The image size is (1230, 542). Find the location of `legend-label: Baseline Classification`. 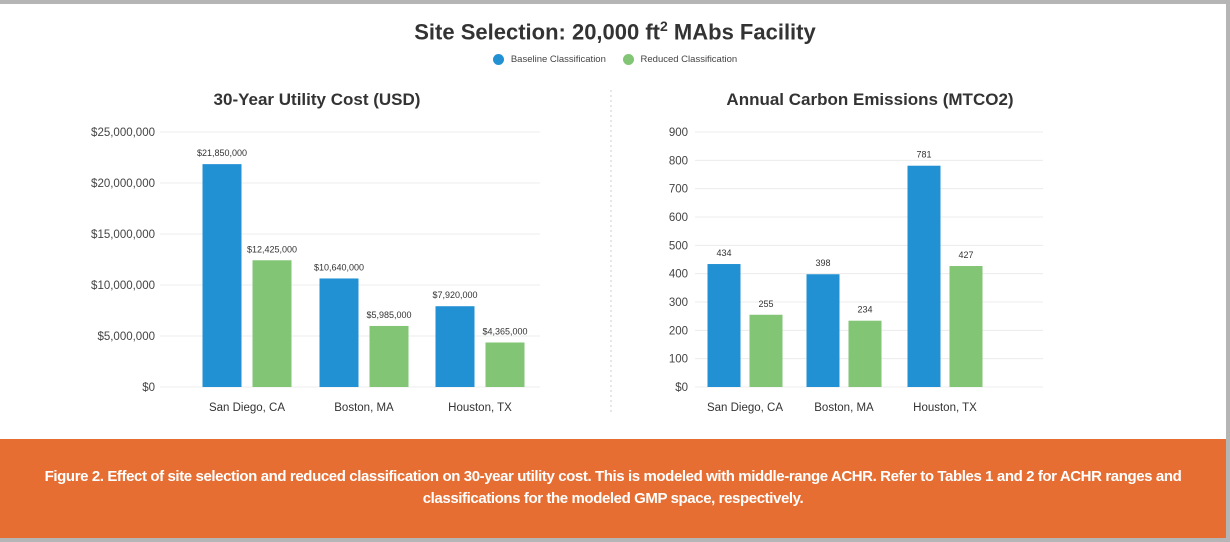

legend-label: Baseline Classification is located at coordinates (558, 59).